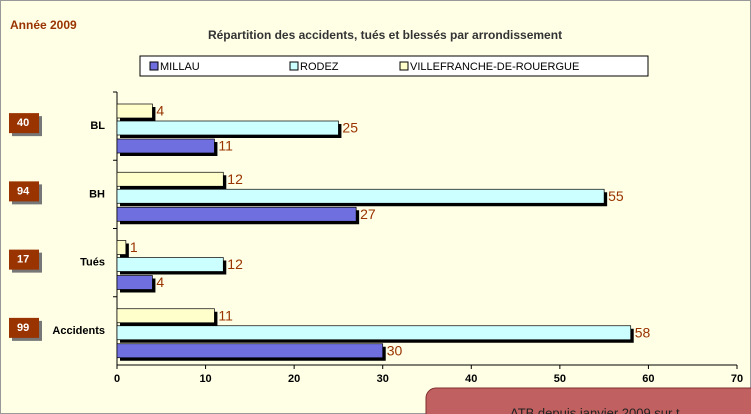 The image size is (751, 414). What do you see at coordinates (117, 379) in the screenshot?
I see `x-tick-label: 0` at bounding box center [117, 379].